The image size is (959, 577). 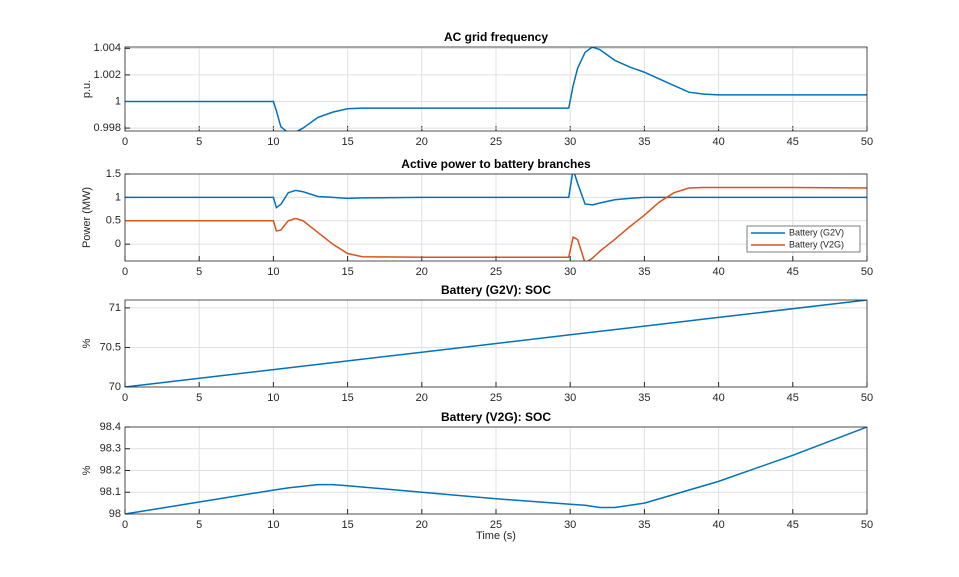 What do you see at coordinates (110, 470) in the screenshot?
I see `y-tick-label: 98.2` at bounding box center [110, 470].